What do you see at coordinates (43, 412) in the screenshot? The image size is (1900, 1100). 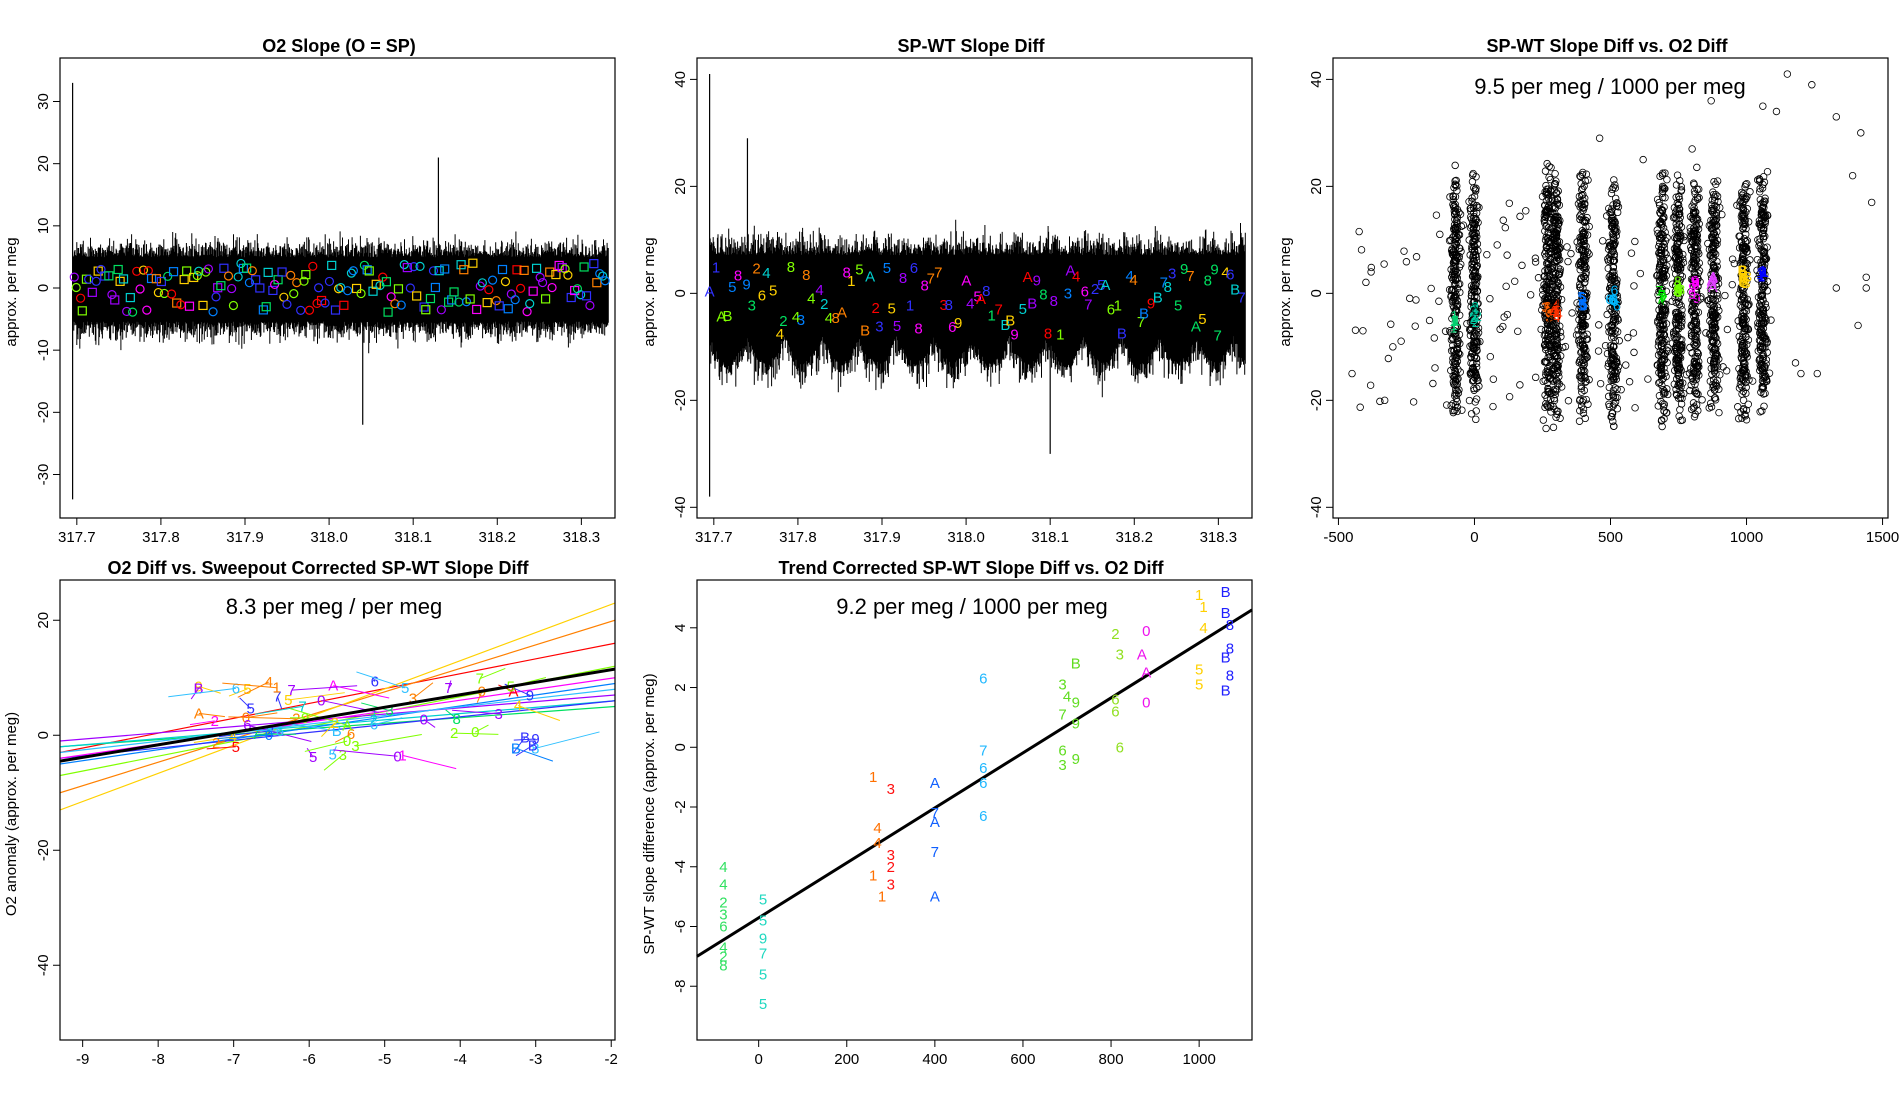 I see `p1-ytick-label: -20` at bounding box center [43, 412].